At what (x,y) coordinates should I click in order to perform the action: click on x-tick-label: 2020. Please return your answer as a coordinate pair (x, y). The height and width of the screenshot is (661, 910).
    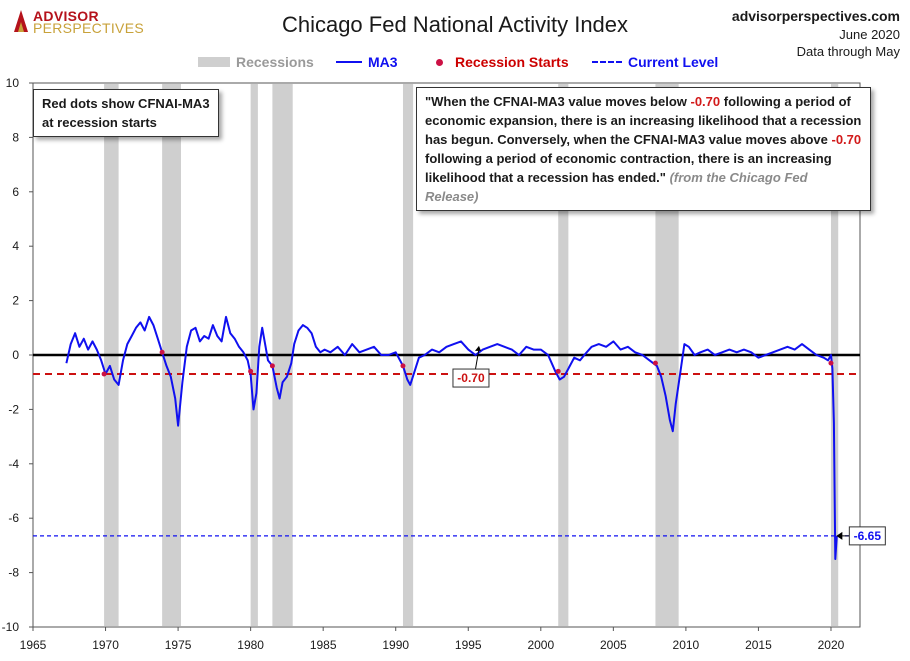
    Looking at the image, I should click on (831, 645).